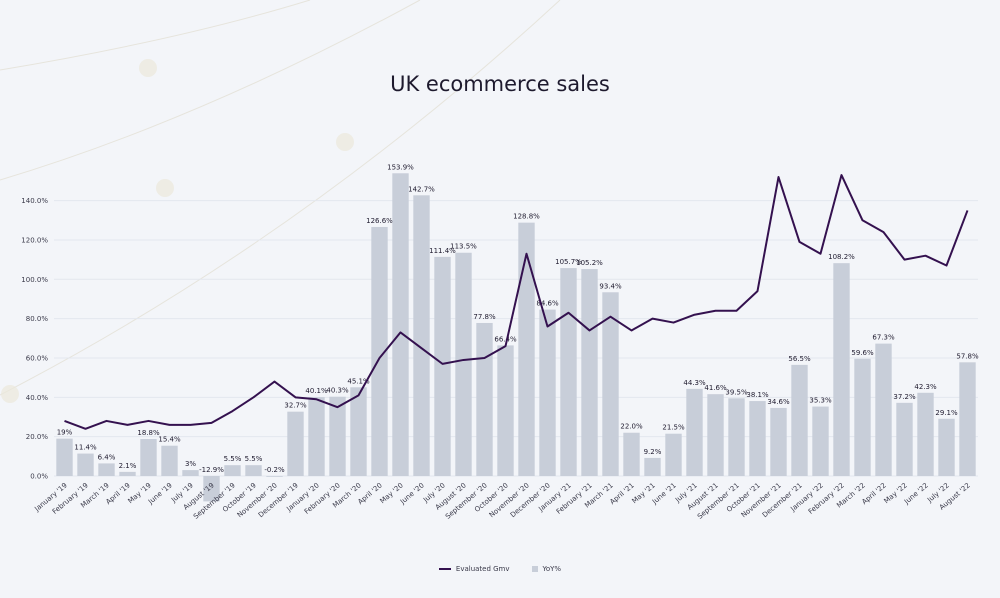 The width and height of the screenshot is (1000, 598). Describe the element at coordinates (358, 381) in the screenshot. I see `data-label: 45.1%` at that location.